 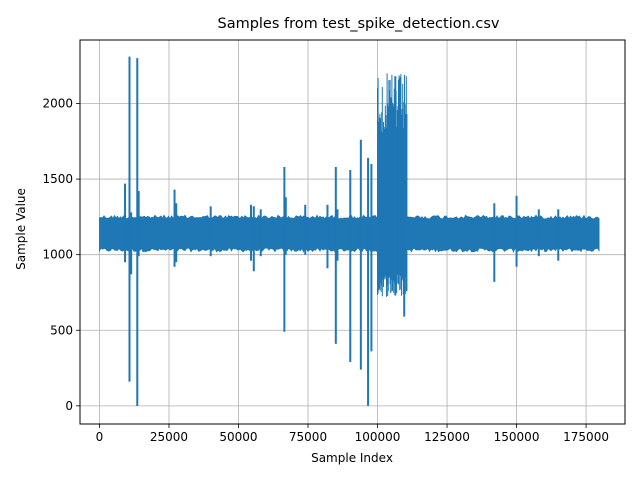 What do you see at coordinates (57, 255) in the screenshot?
I see `y-tick-label: 1000` at bounding box center [57, 255].